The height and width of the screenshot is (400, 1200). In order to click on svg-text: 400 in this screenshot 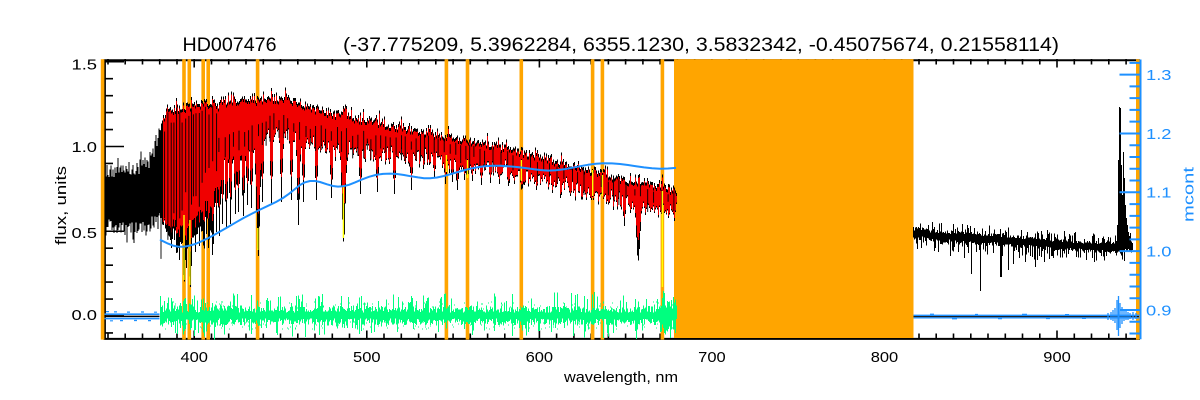, I will do `click(194, 357)`.